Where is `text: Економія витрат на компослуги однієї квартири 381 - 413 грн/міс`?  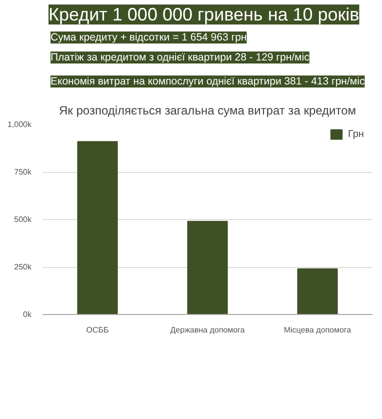 text: Економія витрат на компослуги однієї квартири 381 - 413 грн/міс is located at coordinates (207, 82).